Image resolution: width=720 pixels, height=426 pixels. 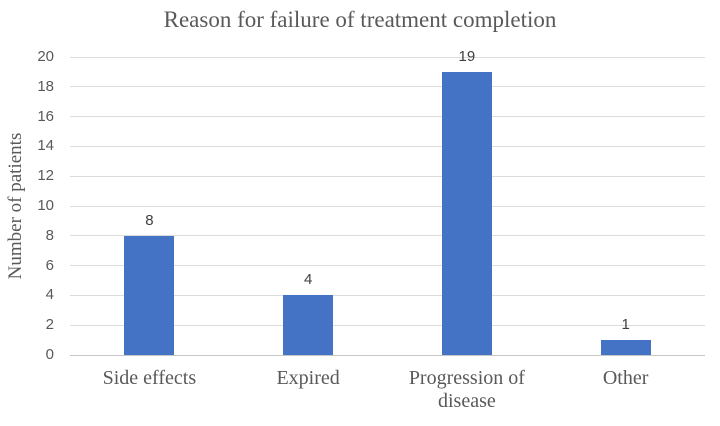 I want to click on bar-data-label: 8, so click(x=149, y=220).